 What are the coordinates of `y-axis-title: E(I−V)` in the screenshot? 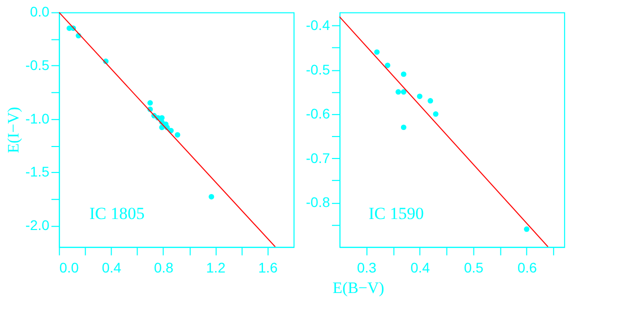 It's located at (13, 130).